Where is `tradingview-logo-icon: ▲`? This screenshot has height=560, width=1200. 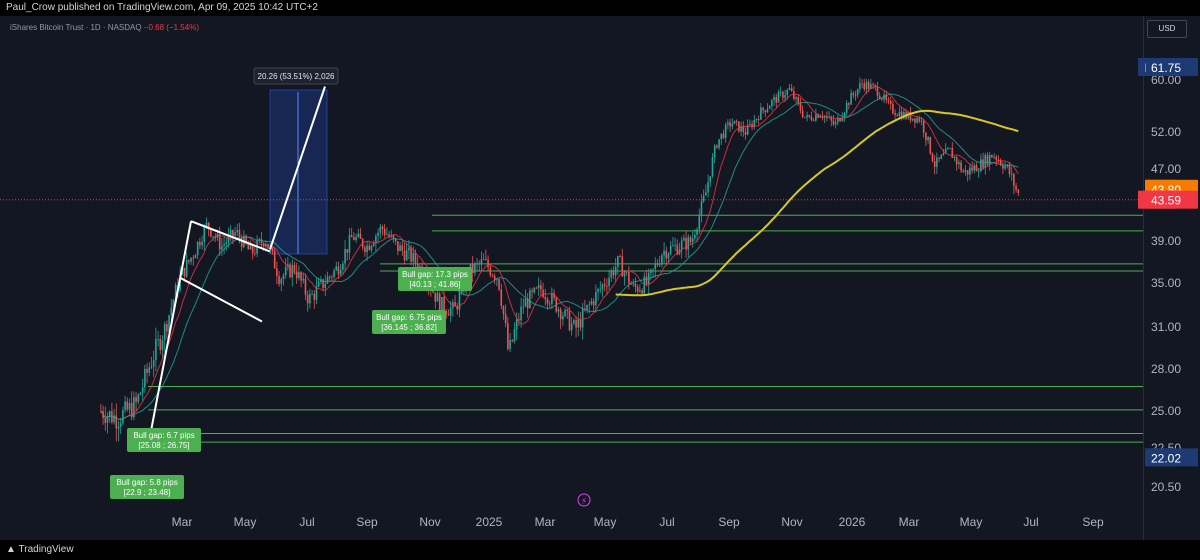
tradingview-logo-icon: ▲ is located at coordinates (11, 549).